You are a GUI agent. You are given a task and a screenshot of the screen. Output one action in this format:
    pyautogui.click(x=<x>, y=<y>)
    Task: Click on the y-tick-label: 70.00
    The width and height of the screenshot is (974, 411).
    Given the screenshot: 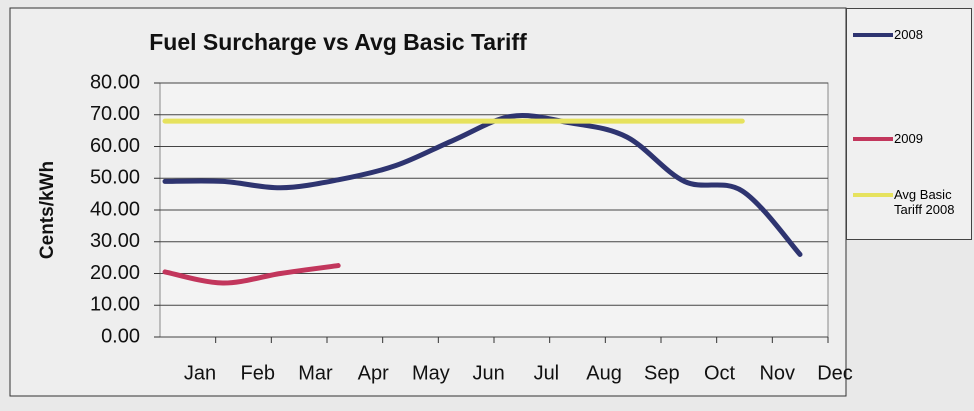 What is the action you would take?
    pyautogui.click(x=115, y=114)
    